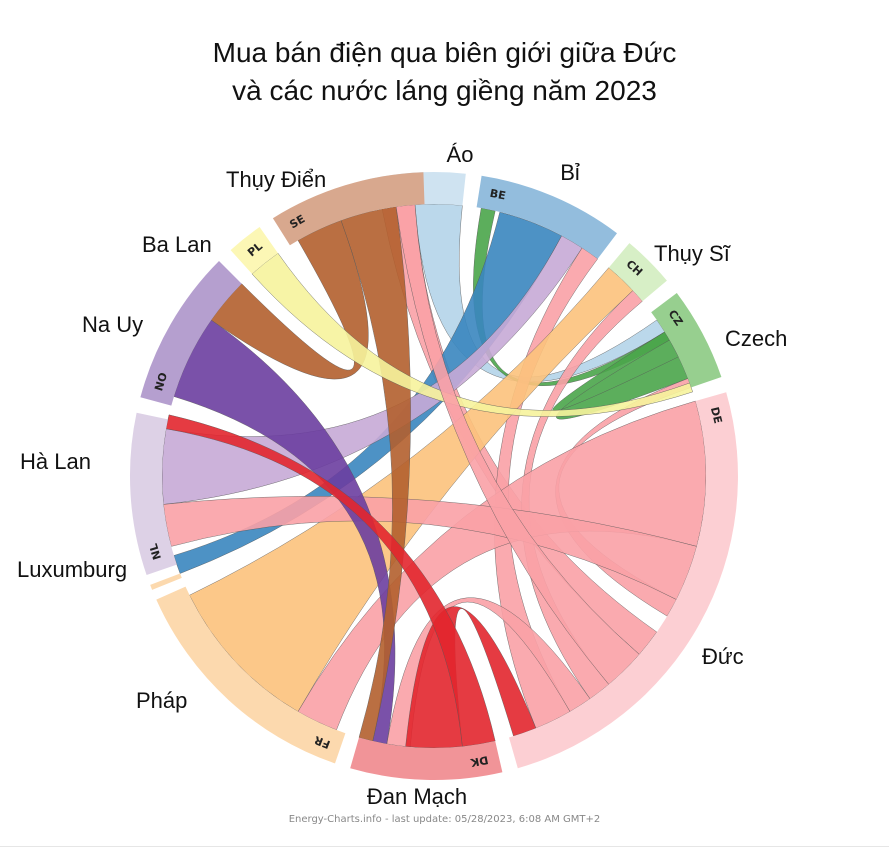 Image resolution: width=889 pixels, height=850 pixels. What do you see at coordinates (498, 195) in the screenshot?
I see `arc-code-be: BE` at bounding box center [498, 195].